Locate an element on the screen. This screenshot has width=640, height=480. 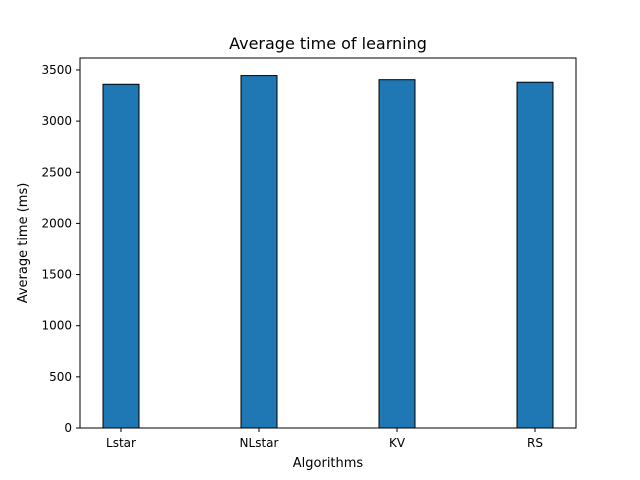
bar-kv is located at coordinates (397, 254).